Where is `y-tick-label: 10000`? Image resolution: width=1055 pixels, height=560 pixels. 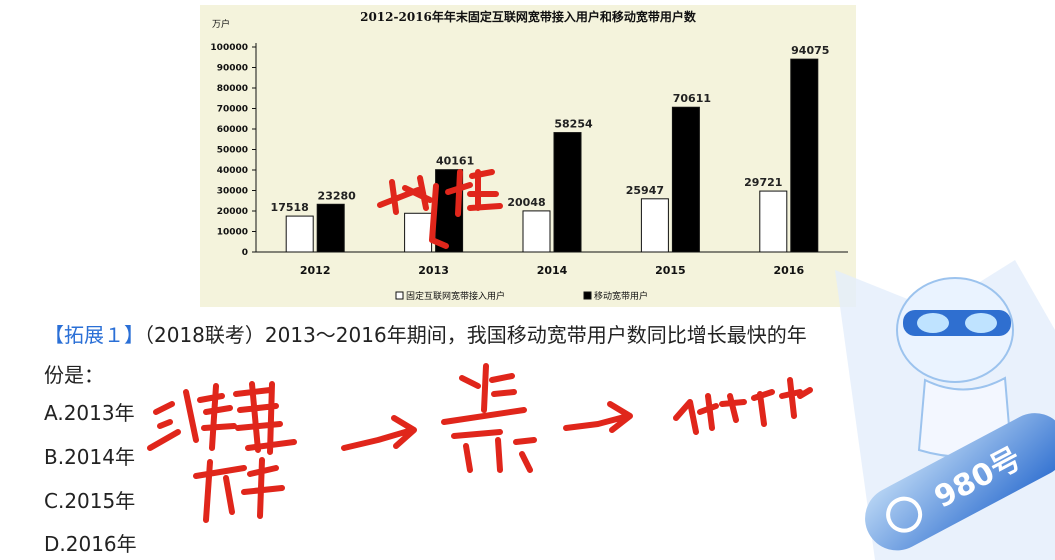 y-tick-label: 10000 is located at coordinates (232, 233).